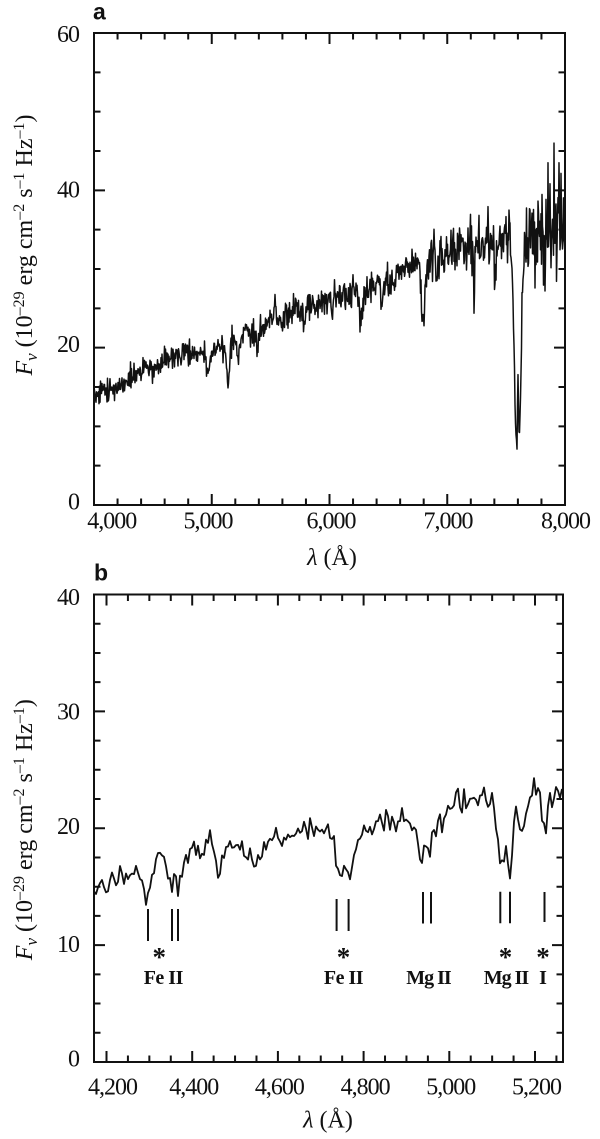 Image resolution: width=600 pixels, height=1139 pixels. What do you see at coordinates (113, 1088) in the screenshot?
I see `svg-text: 4,200` at bounding box center [113, 1088].